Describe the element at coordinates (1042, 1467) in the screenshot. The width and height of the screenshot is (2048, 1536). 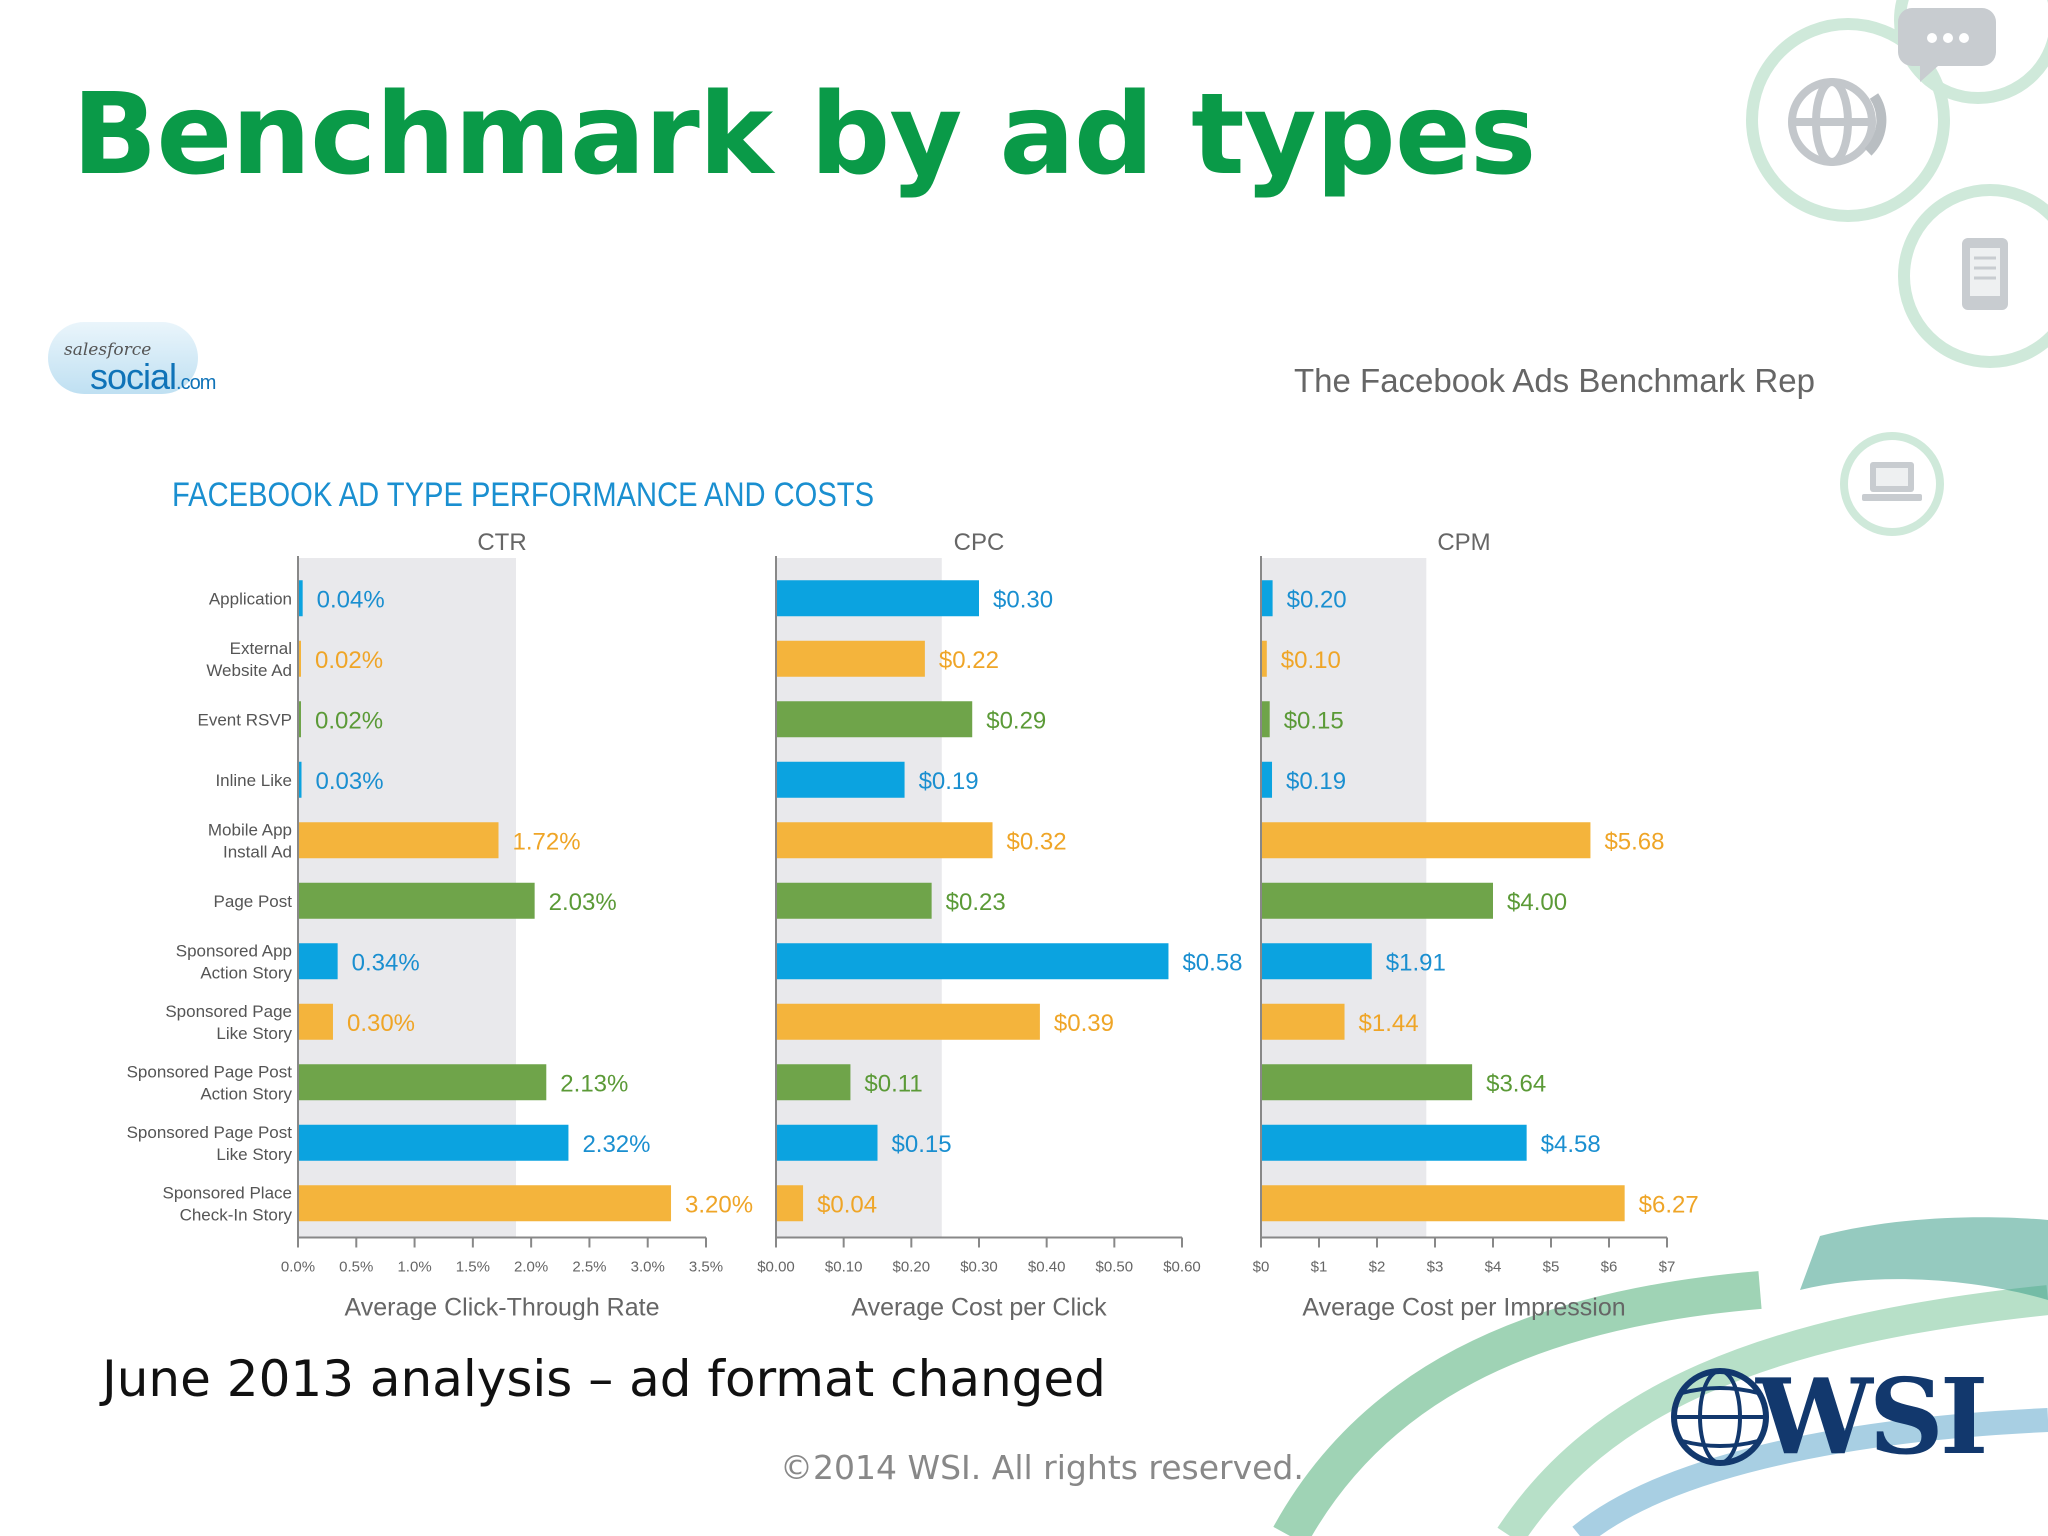
I see `copyright-text: ©2014 WSI. All rights reserved.` at that location.